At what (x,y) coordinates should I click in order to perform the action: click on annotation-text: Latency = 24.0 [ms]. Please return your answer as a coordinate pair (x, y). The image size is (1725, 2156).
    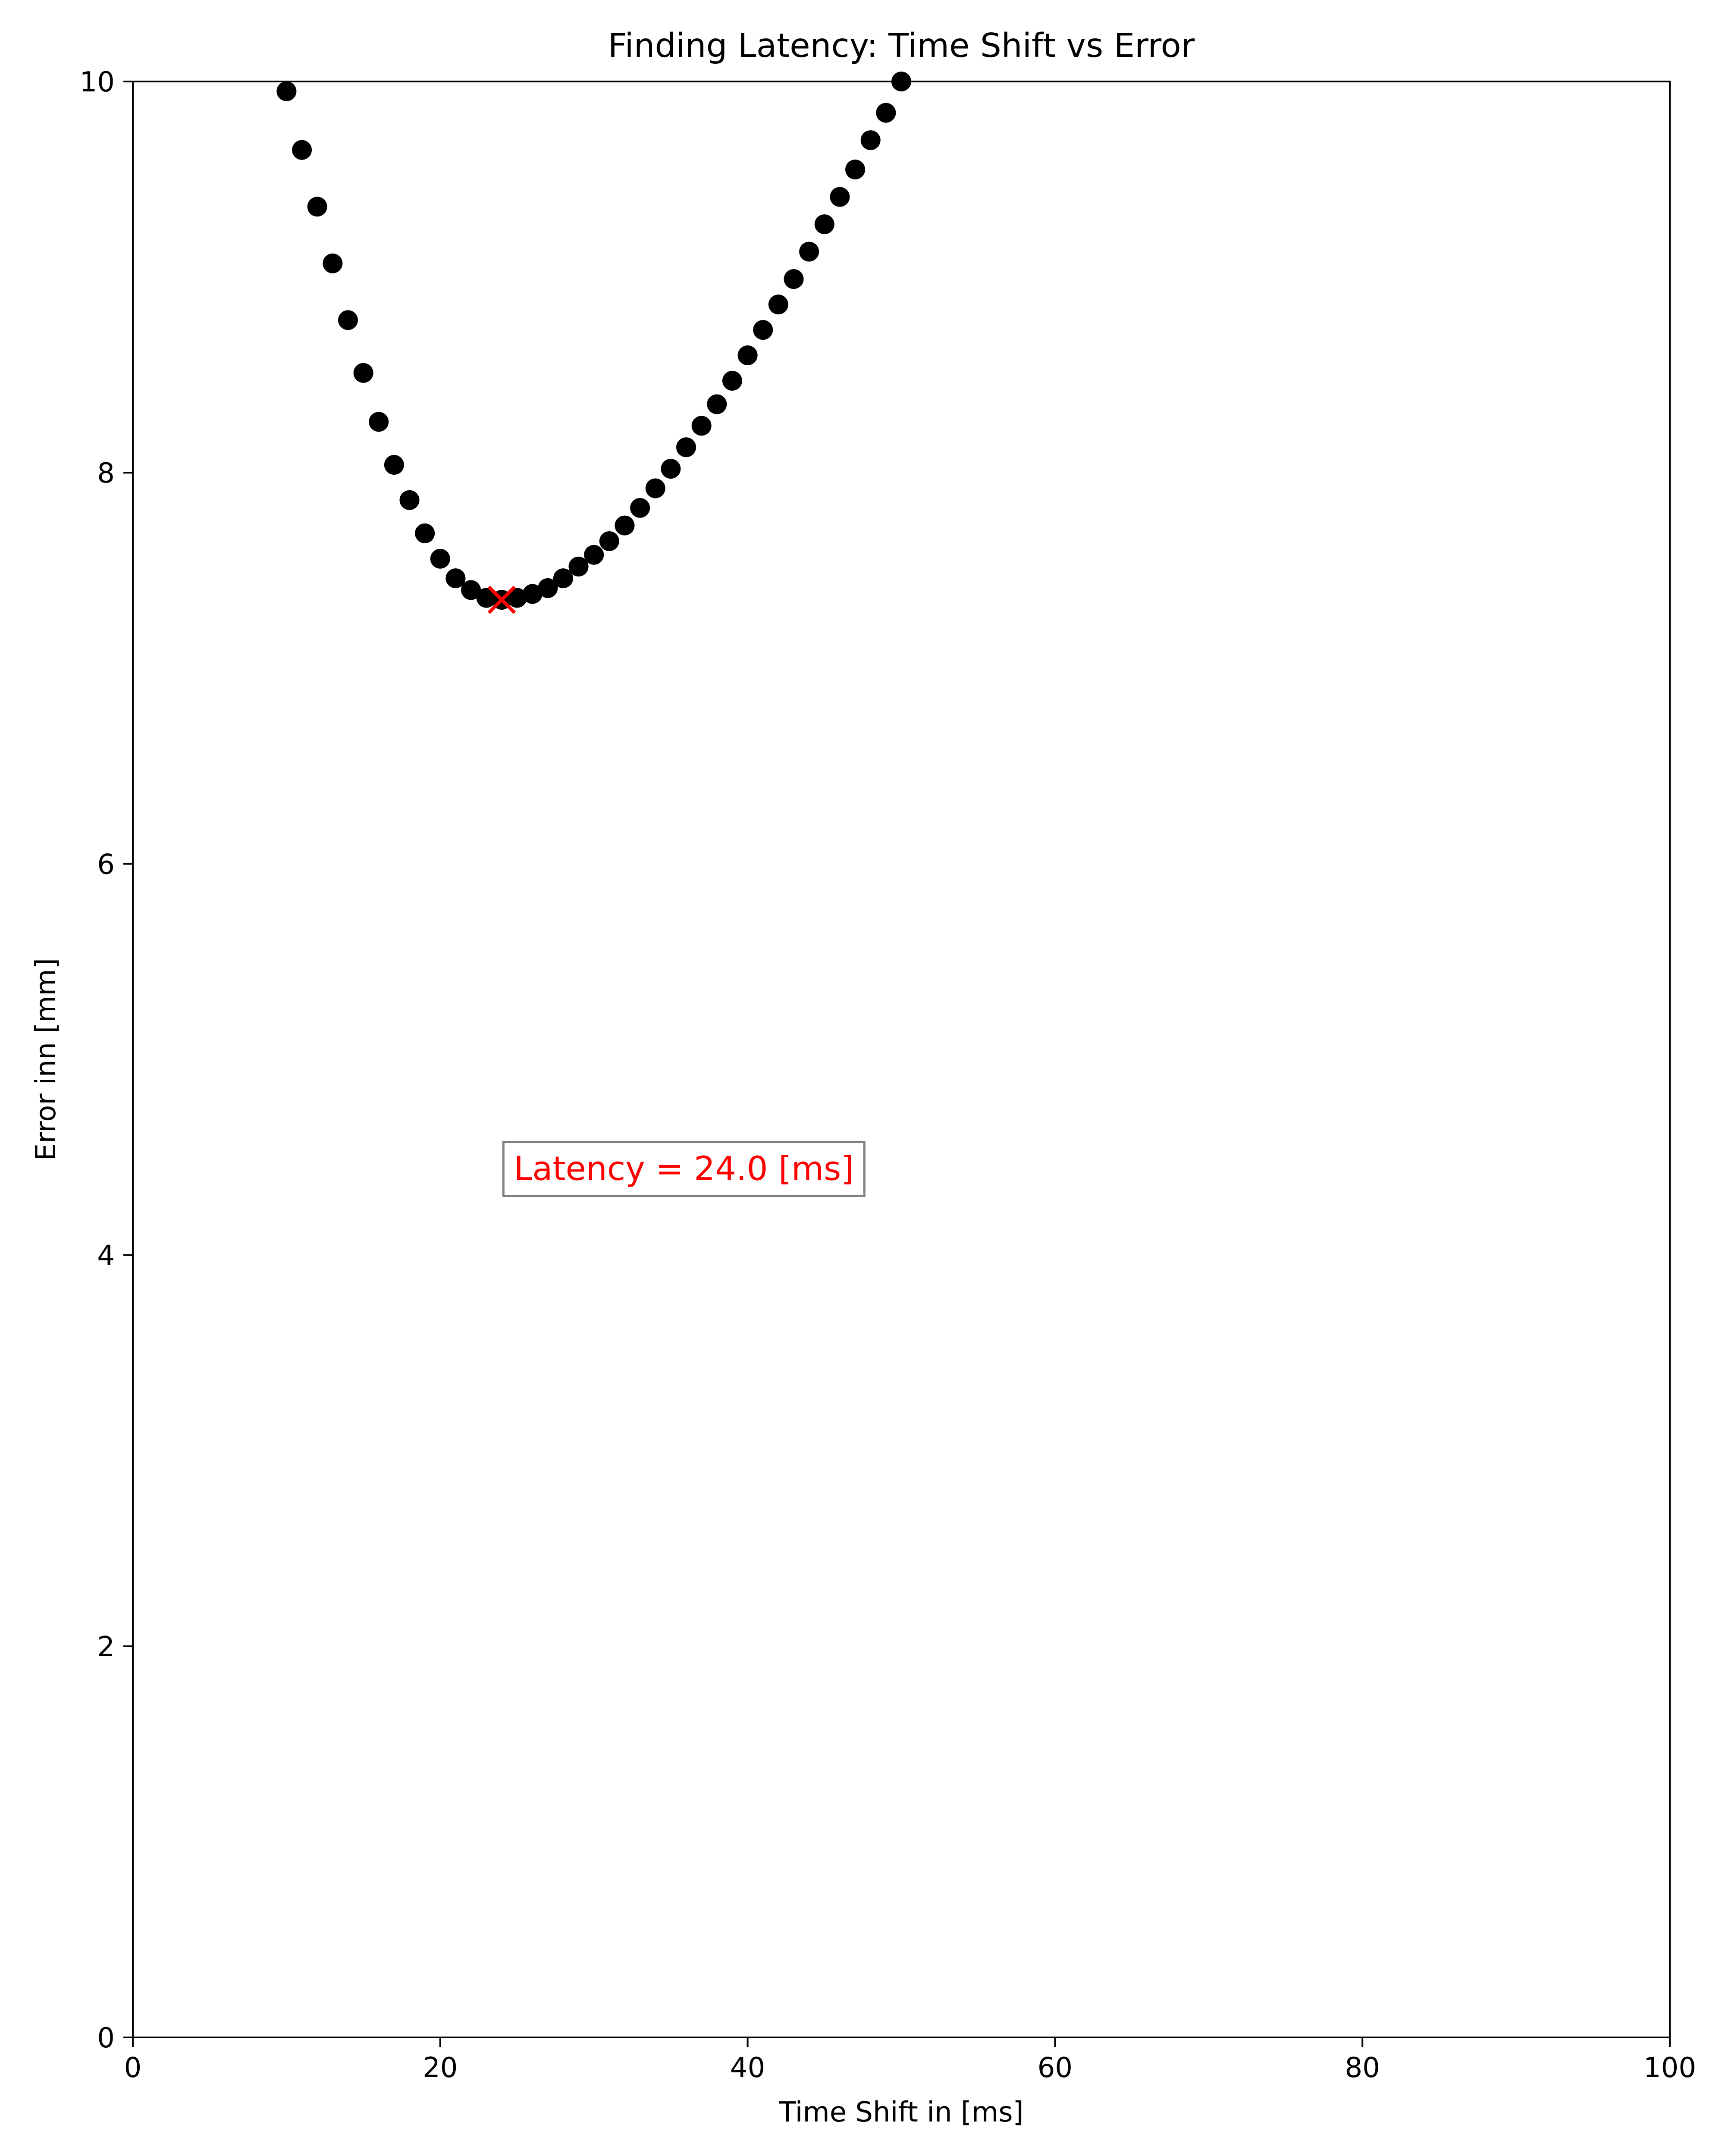
    Looking at the image, I should click on (684, 1169).